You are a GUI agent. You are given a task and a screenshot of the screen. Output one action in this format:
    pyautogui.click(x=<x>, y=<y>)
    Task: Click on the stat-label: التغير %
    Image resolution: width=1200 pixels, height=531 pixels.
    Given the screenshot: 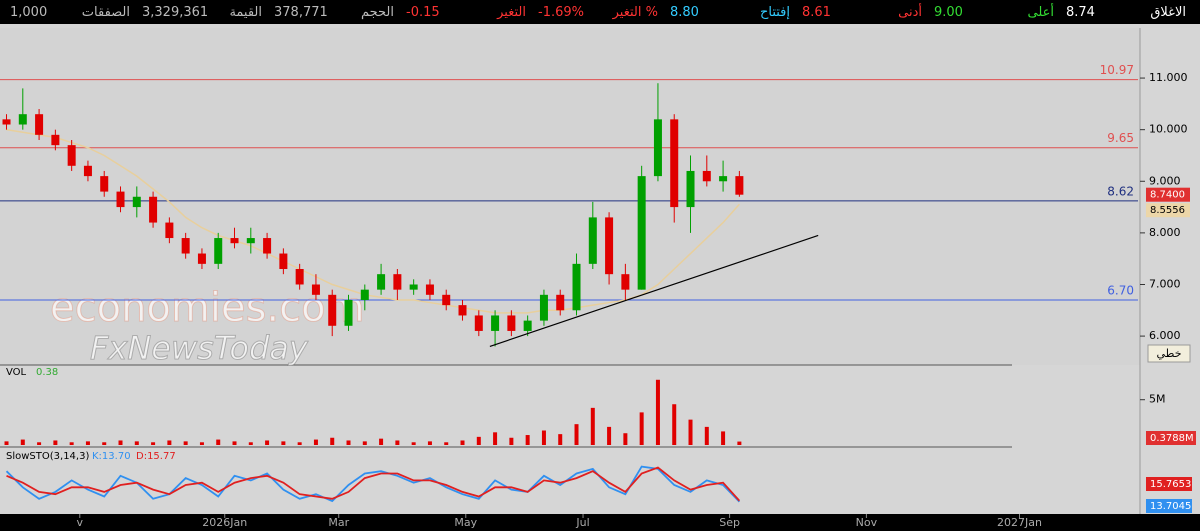 What is the action you would take?
    pyautogui.click(x=635, y=12)
    